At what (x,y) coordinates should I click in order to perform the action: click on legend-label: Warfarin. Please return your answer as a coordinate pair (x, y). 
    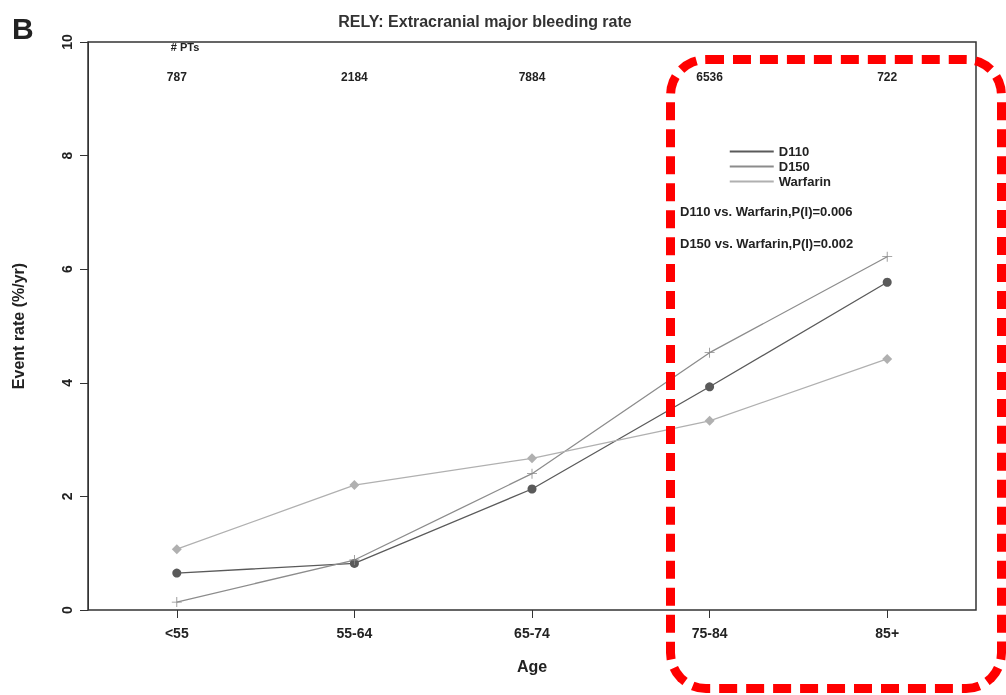
    Looking at the image, I should click on (805, 181).